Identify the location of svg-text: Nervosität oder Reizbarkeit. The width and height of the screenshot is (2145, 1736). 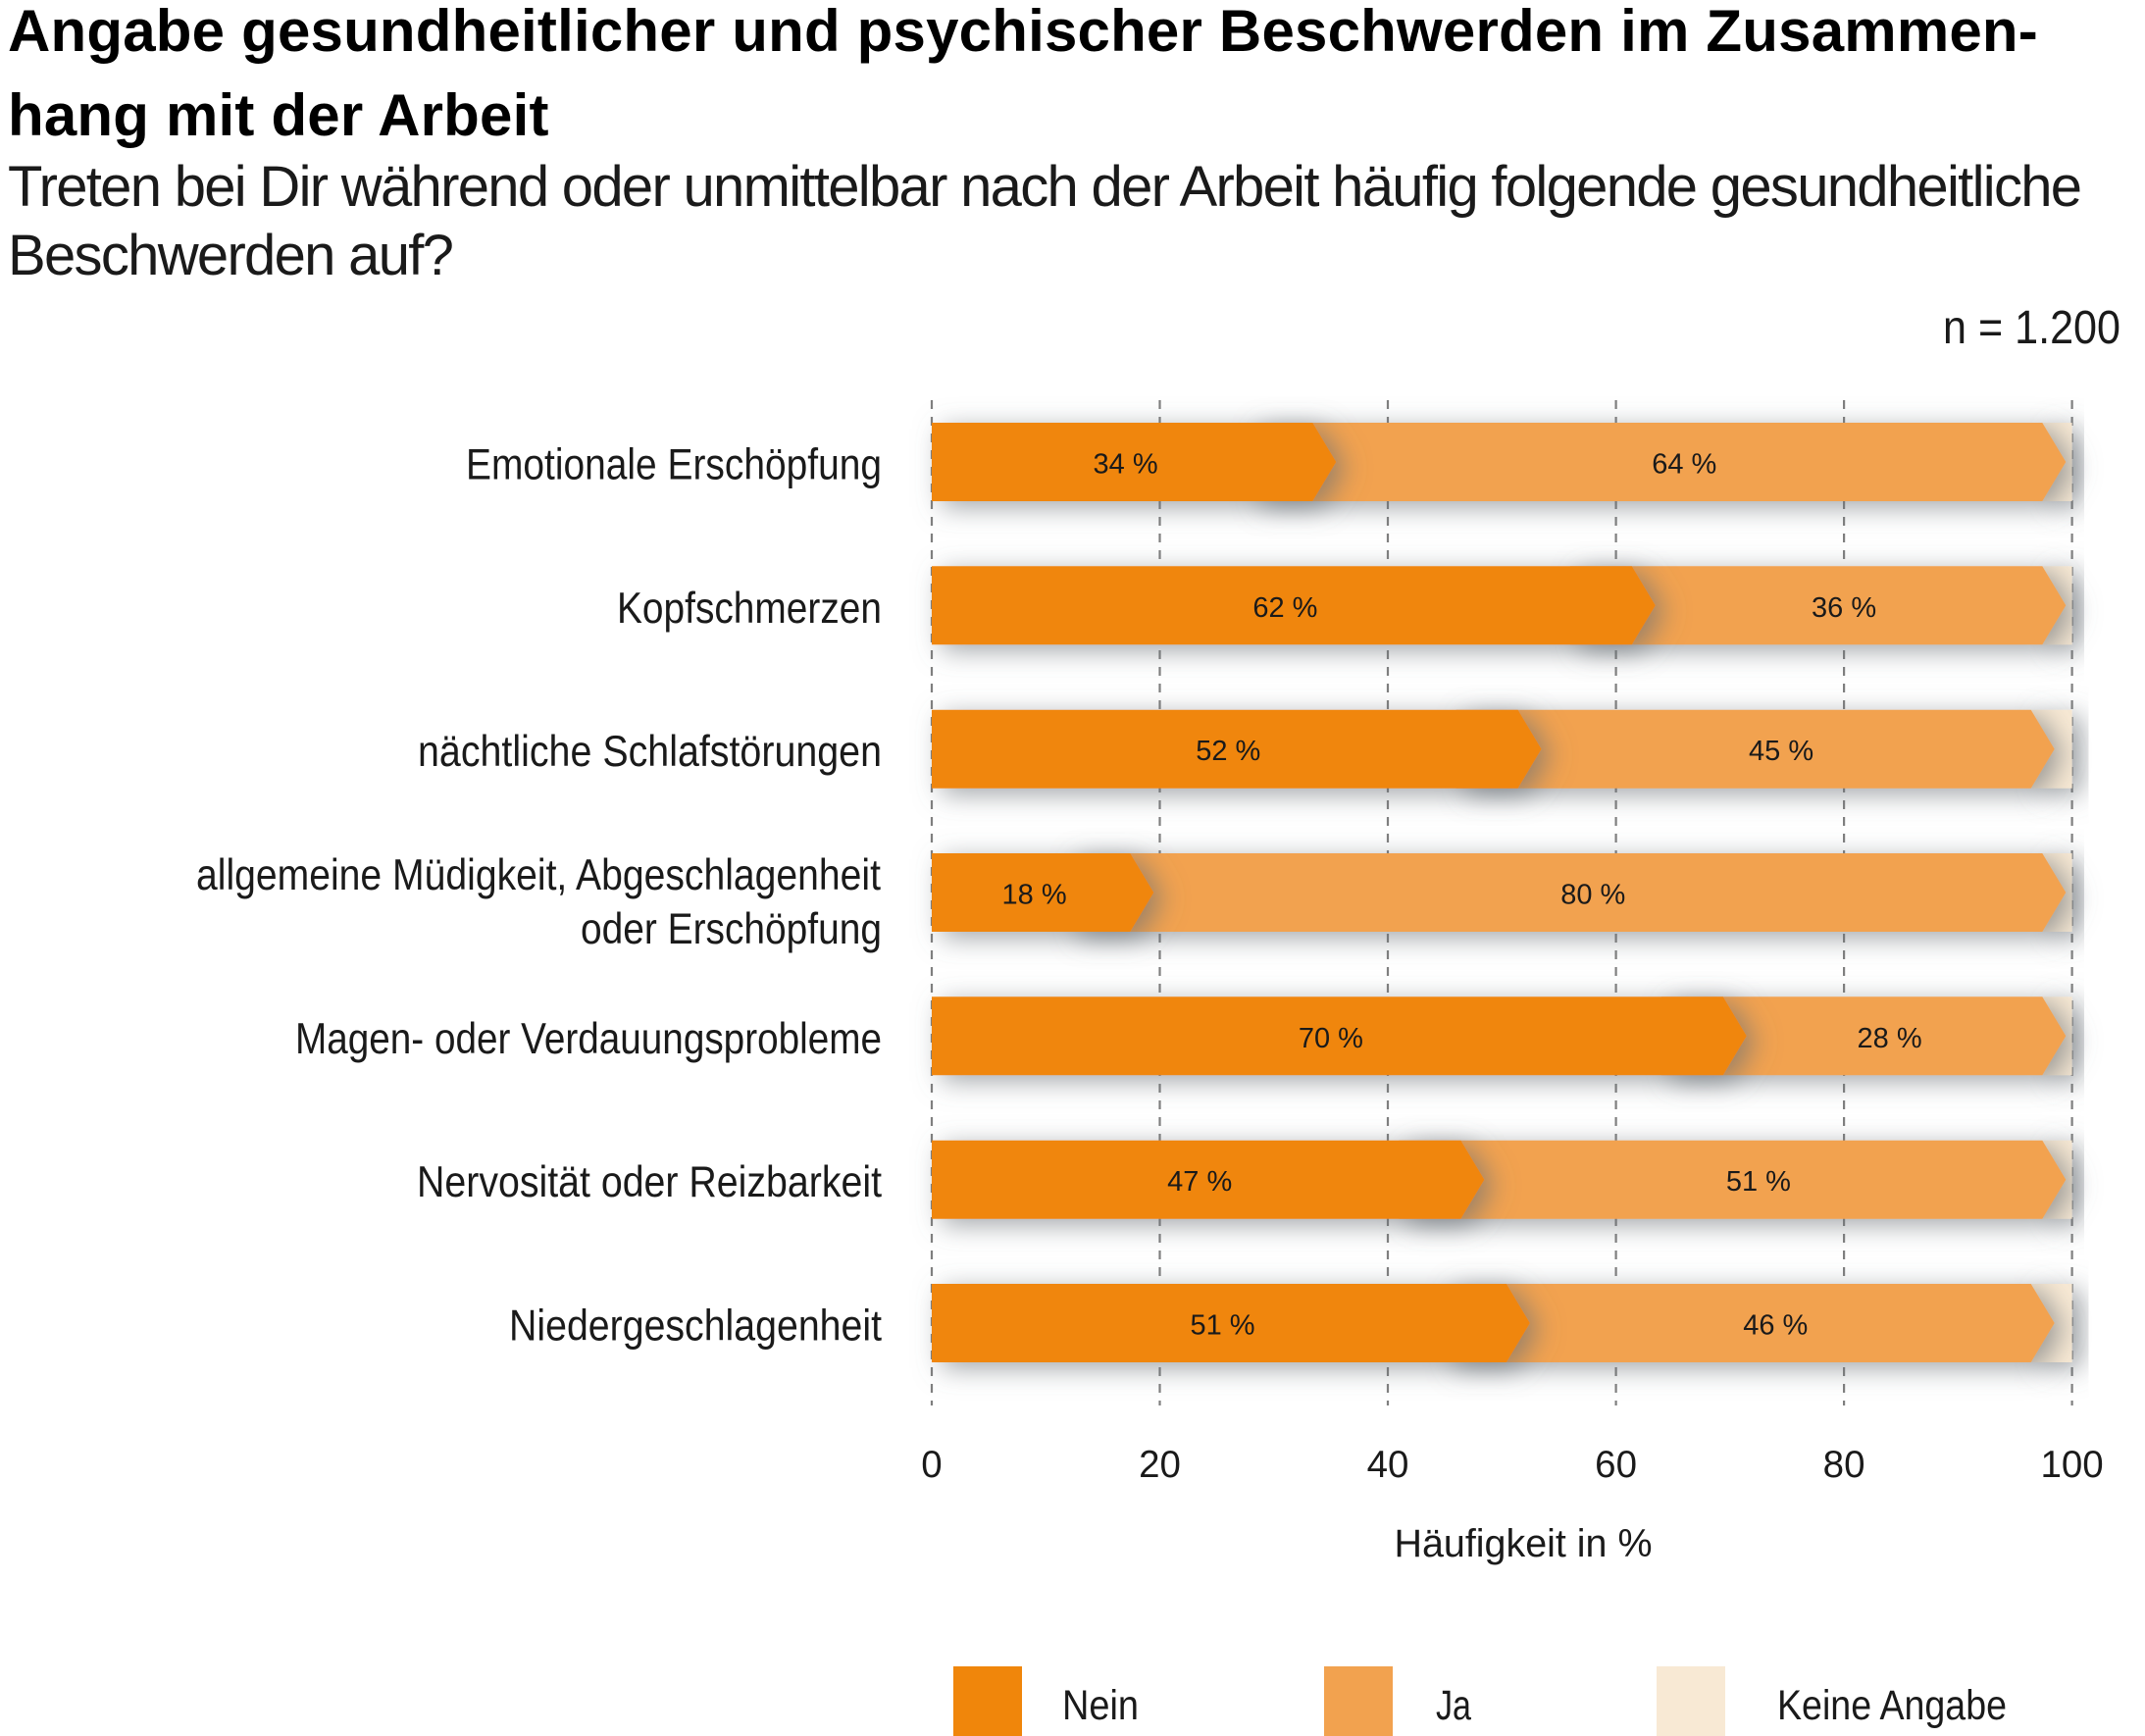
(650, 1182).